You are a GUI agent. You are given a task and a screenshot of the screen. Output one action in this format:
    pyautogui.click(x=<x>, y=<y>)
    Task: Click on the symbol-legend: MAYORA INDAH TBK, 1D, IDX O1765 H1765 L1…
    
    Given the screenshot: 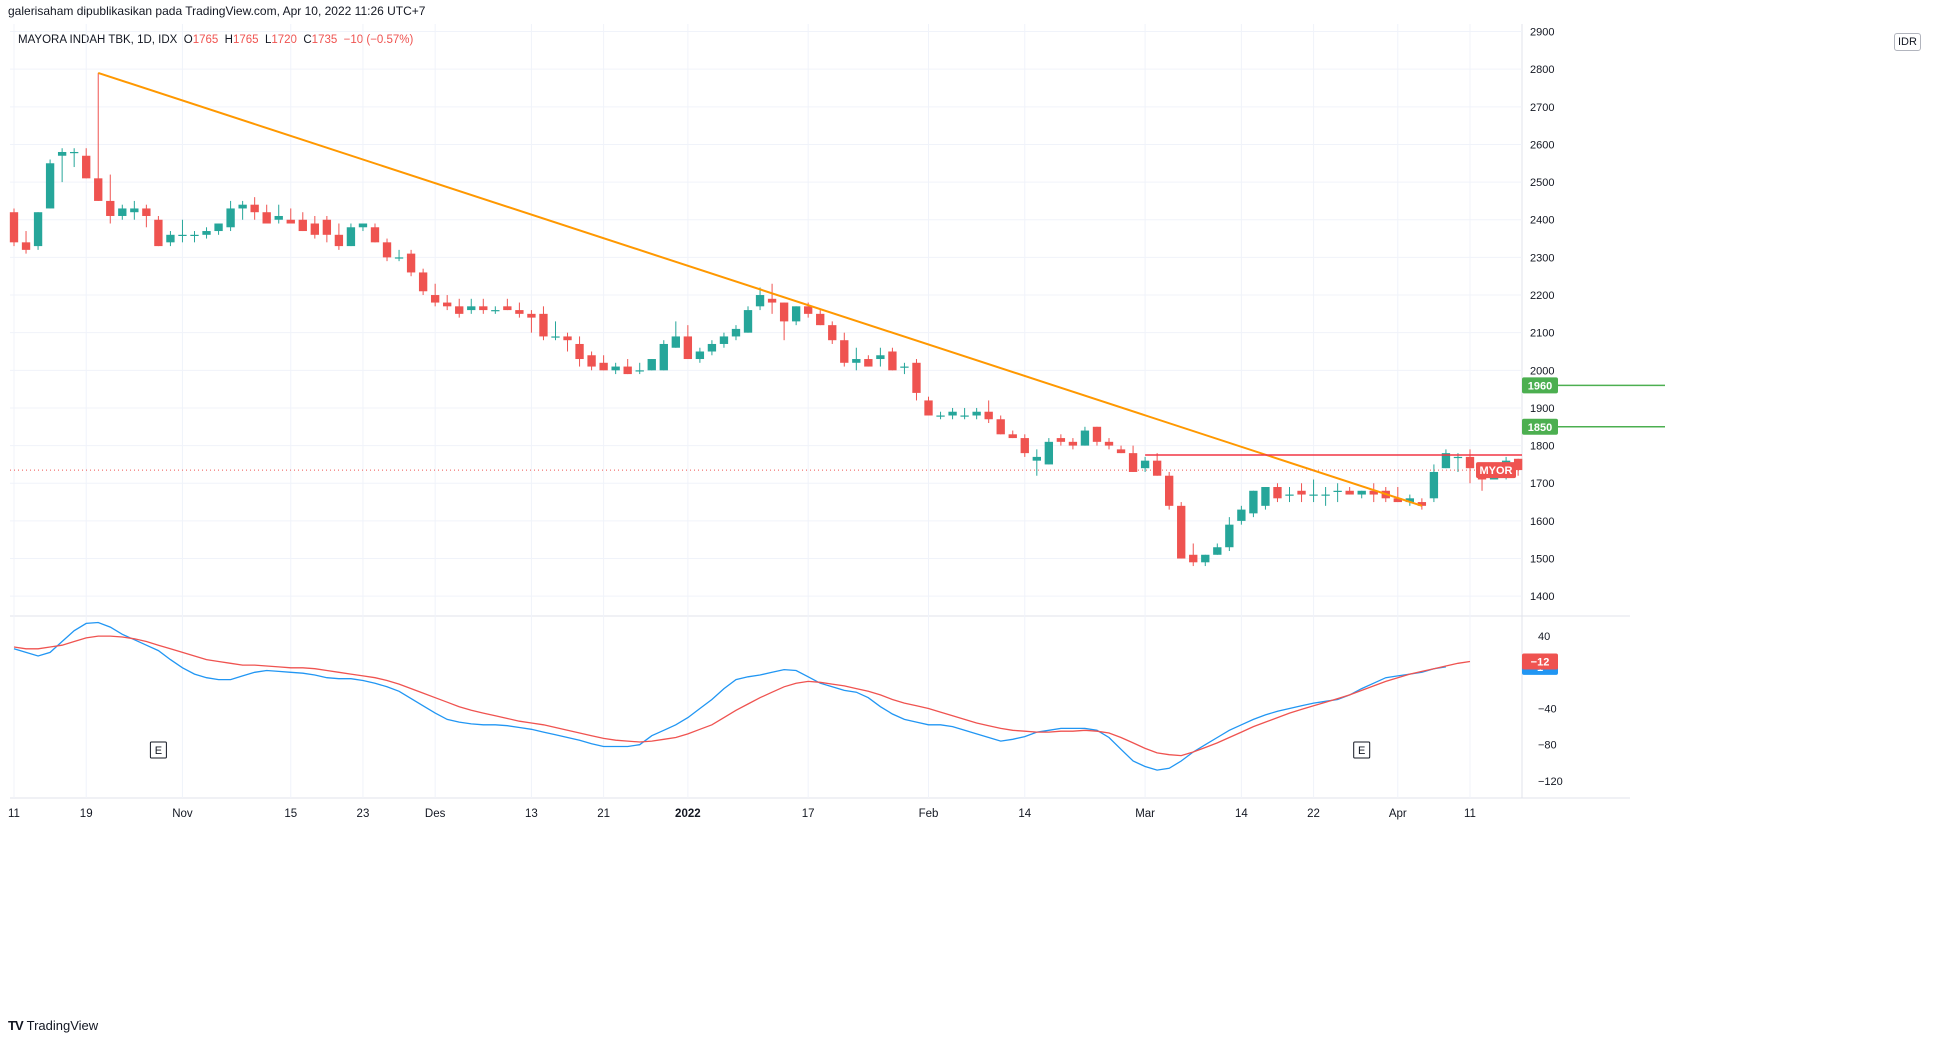 What is the action you would take?
    pyautogui.click(x=215, y=40)
    